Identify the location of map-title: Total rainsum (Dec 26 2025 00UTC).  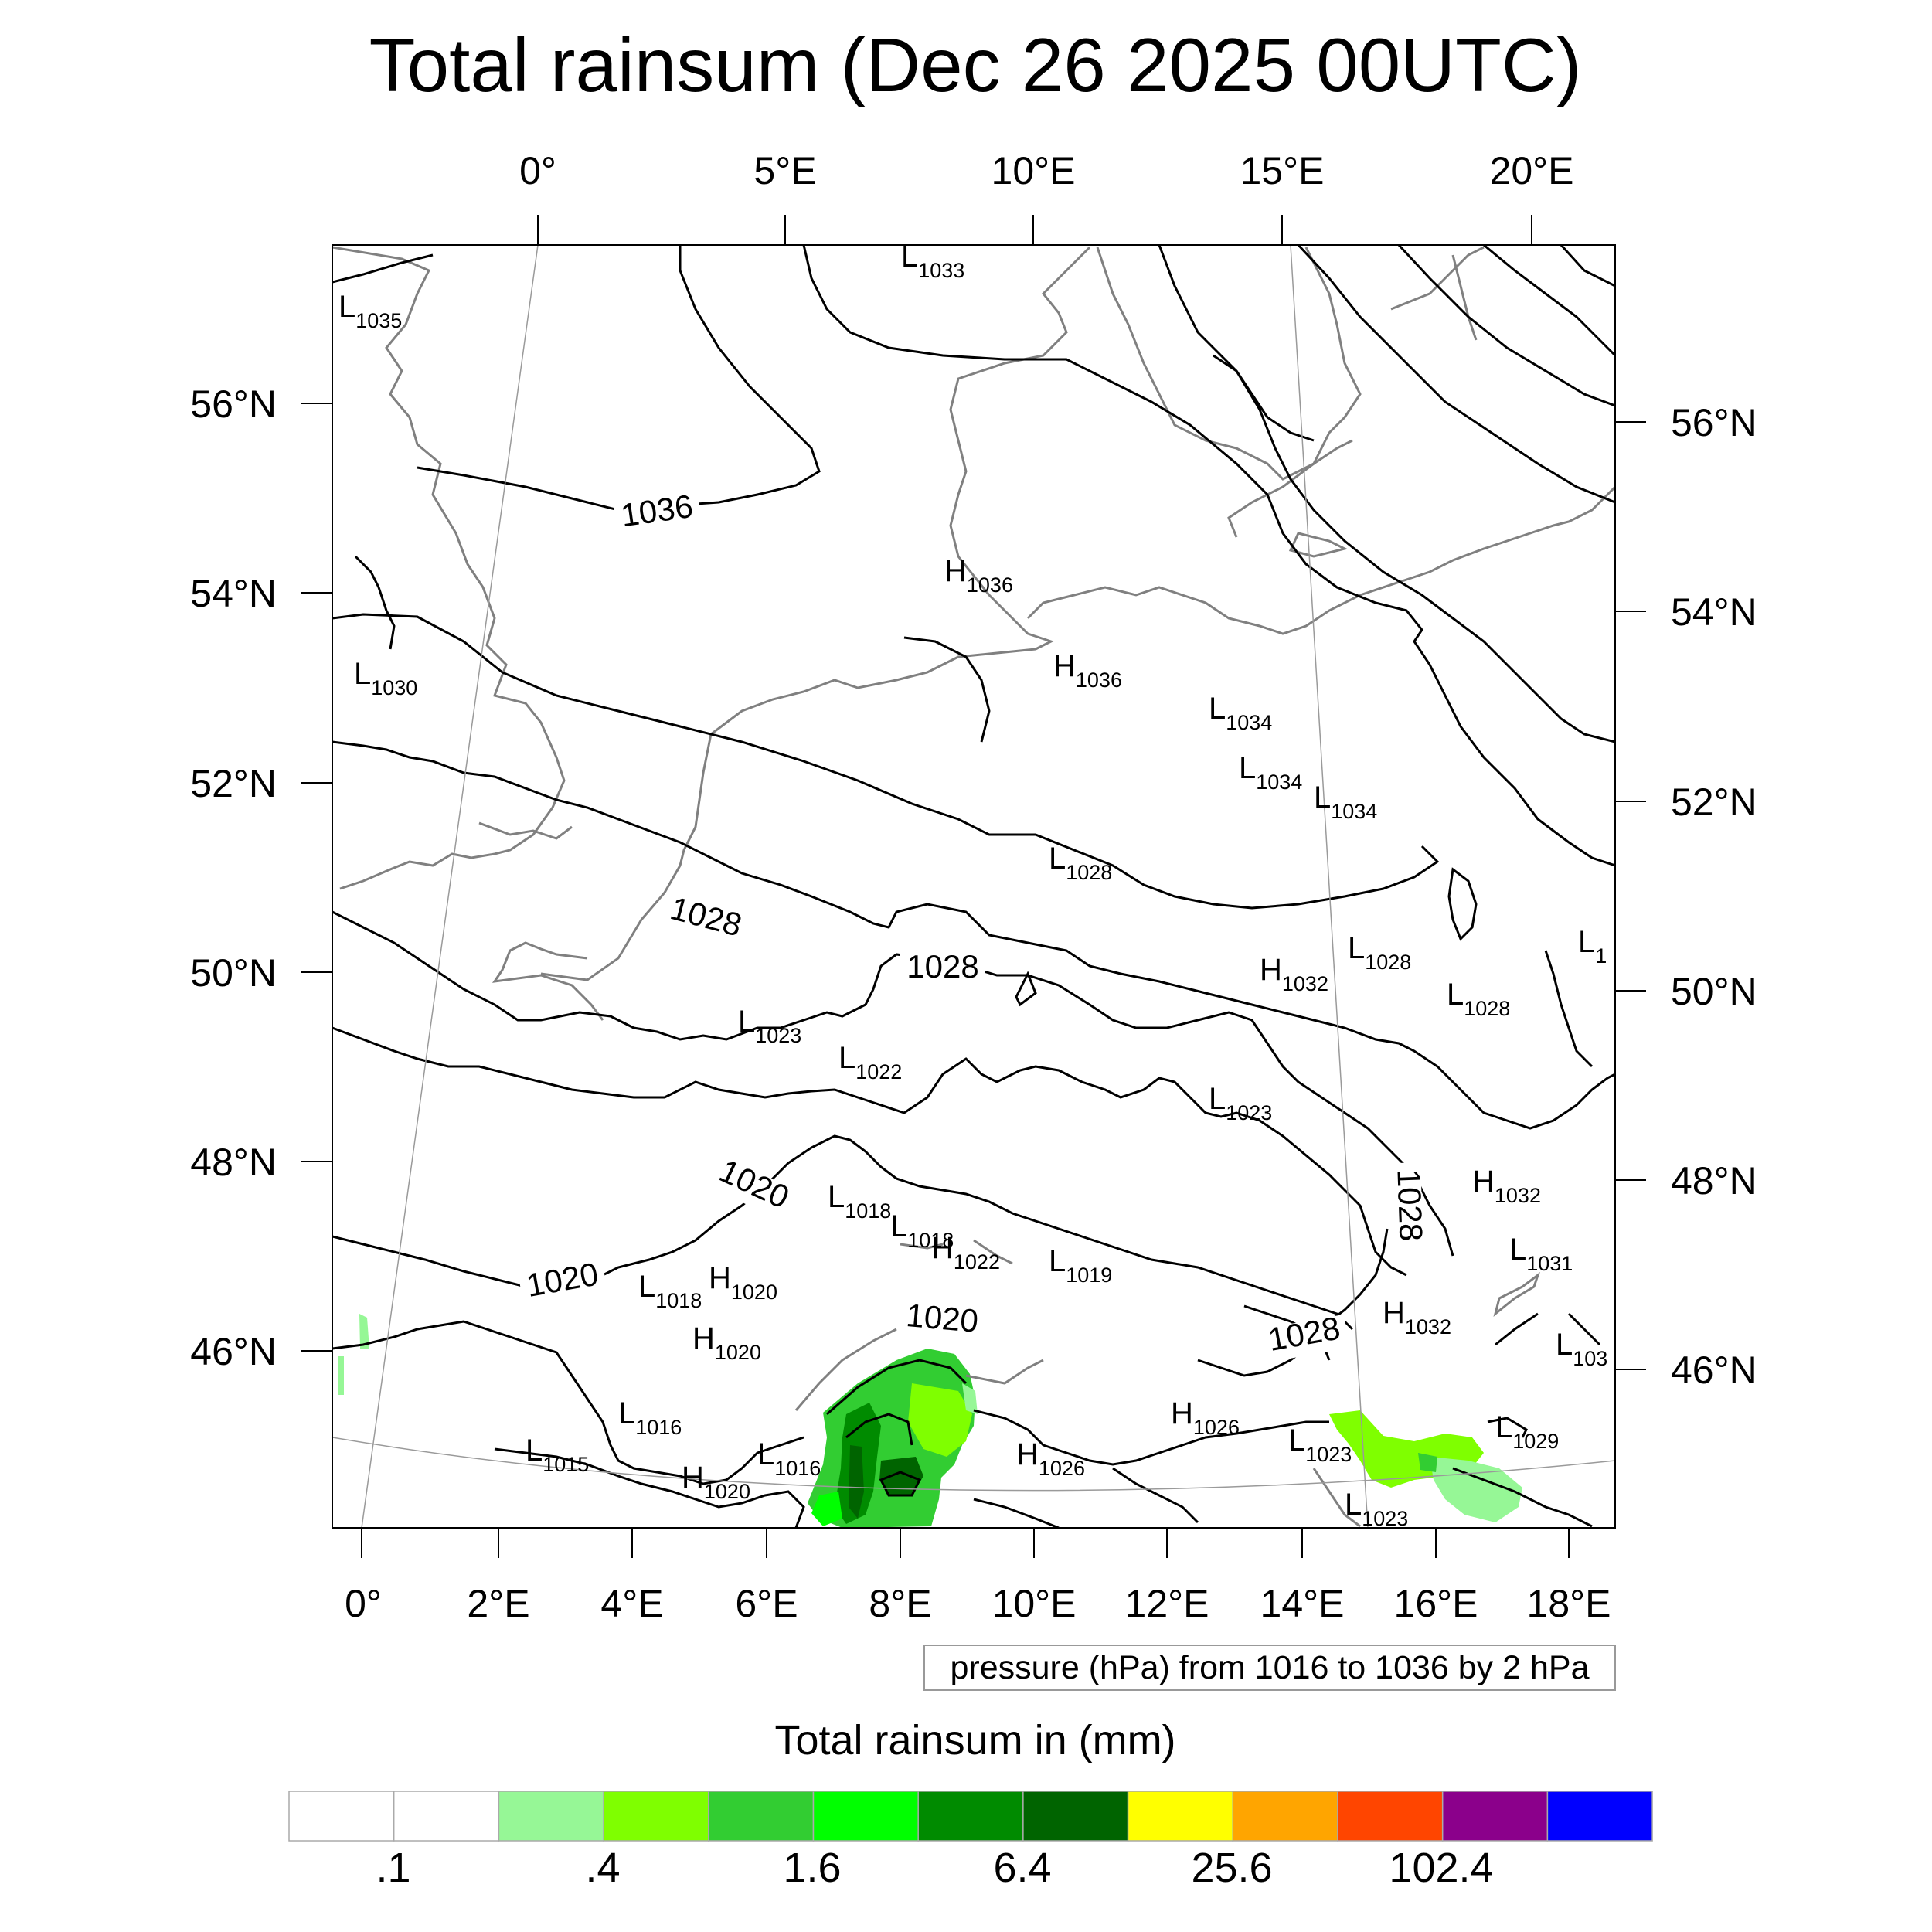
(976, 64).